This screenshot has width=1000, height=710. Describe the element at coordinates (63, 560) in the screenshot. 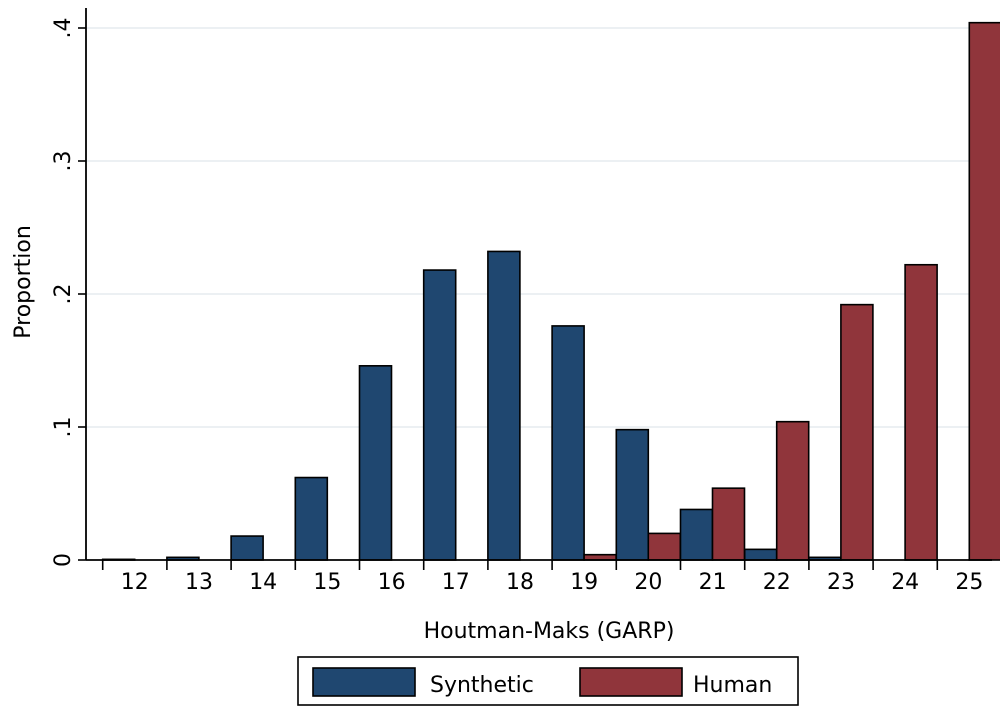

I see `y-tick-label-0: 0` at that location.